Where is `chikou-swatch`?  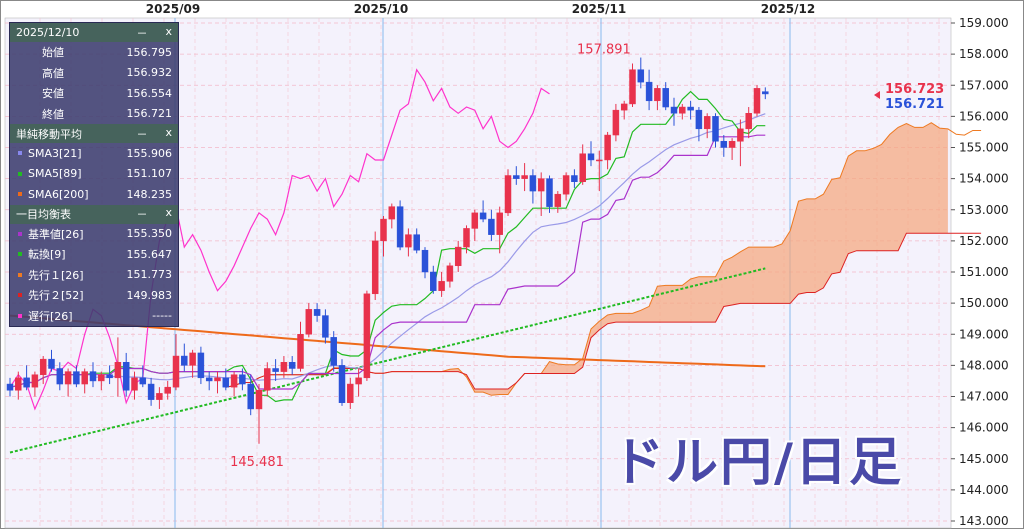
chikou-swatch is located at coordinates (20, 315).